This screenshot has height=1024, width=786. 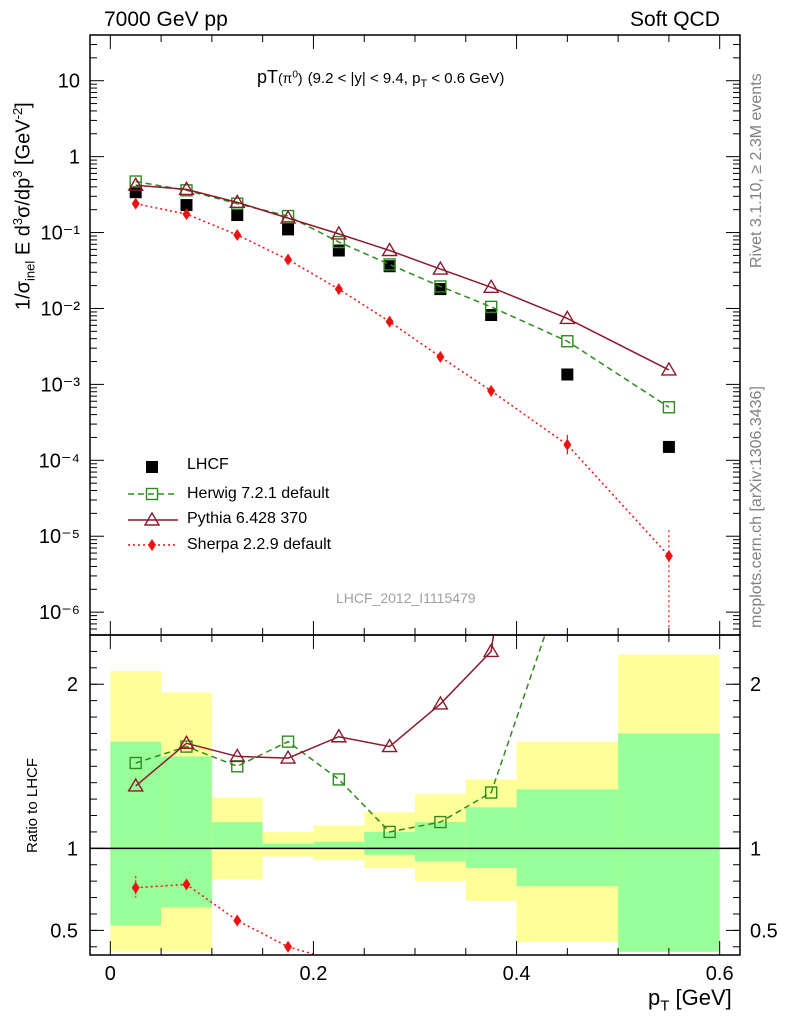 What do you see at coordinates (152, 467) in the screenshot?
I see `legend-marker-lhcf` at bounding box center [152, 467].